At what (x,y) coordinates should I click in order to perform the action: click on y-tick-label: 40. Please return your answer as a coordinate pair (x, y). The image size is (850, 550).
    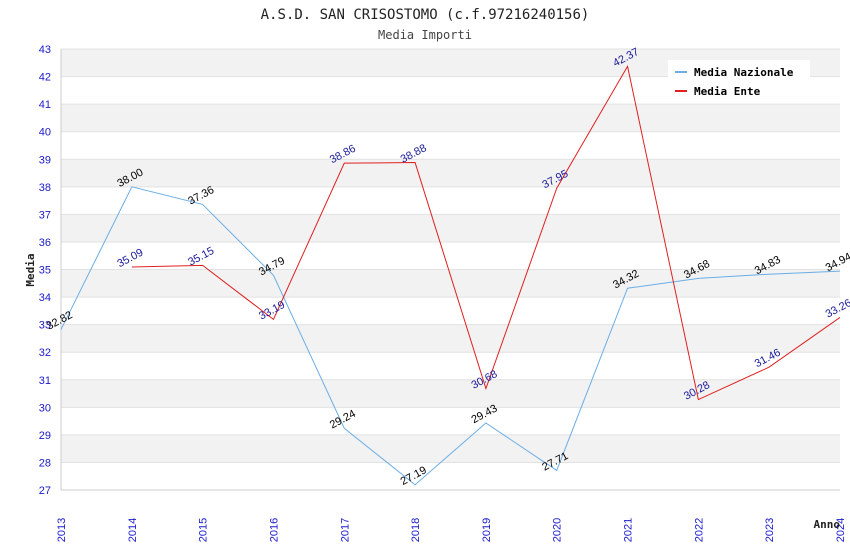
    Looking at the image, I should click on (45, 133).